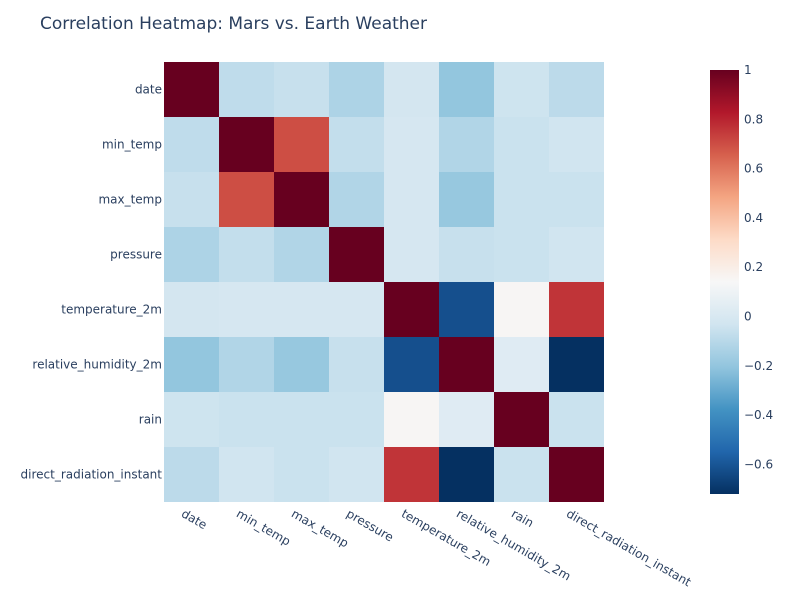 This screenshot has width=800, height=600. Describe the element at coordinates (758, 366) in the screenshot. I see `colorbar-tick-label: −0.2` at that location.